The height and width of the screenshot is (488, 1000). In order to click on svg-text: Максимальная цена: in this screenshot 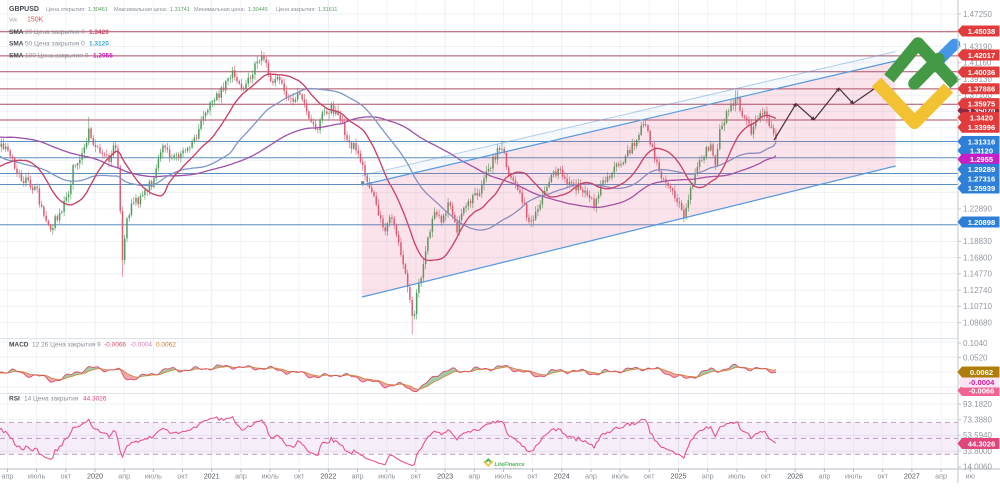, I will do `click(141, 10)`.